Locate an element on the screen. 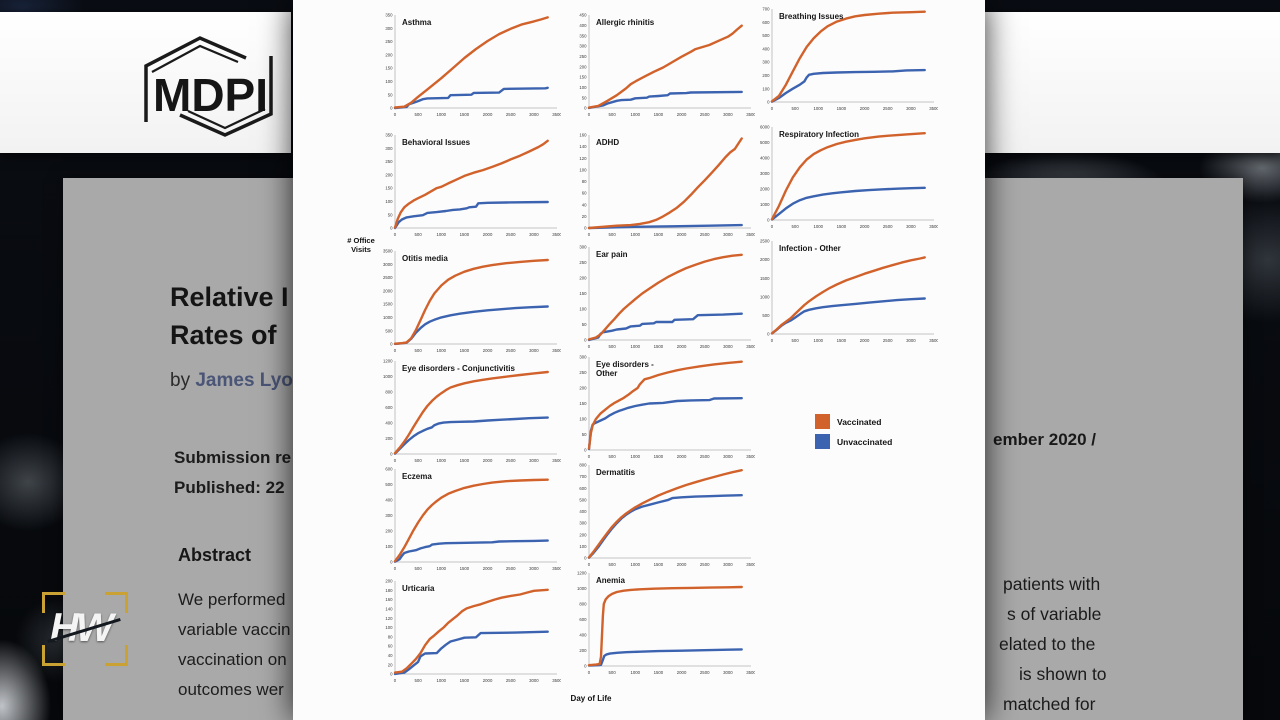 The width and height of the screenshot is (1280, 720). svg-text: Respiratory Infection is located at coordinates (819, 134).